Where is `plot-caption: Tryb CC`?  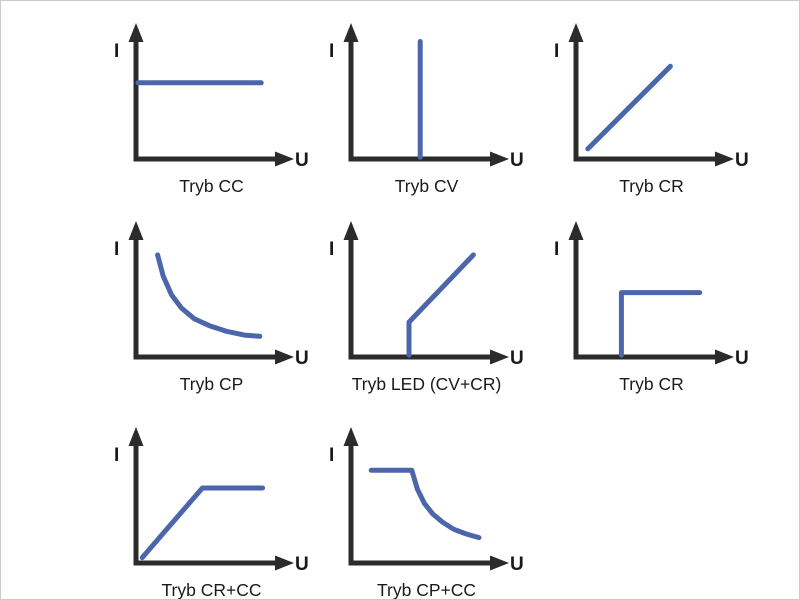
plot-caption: Tryb CC is located at coordinates (211, 186).